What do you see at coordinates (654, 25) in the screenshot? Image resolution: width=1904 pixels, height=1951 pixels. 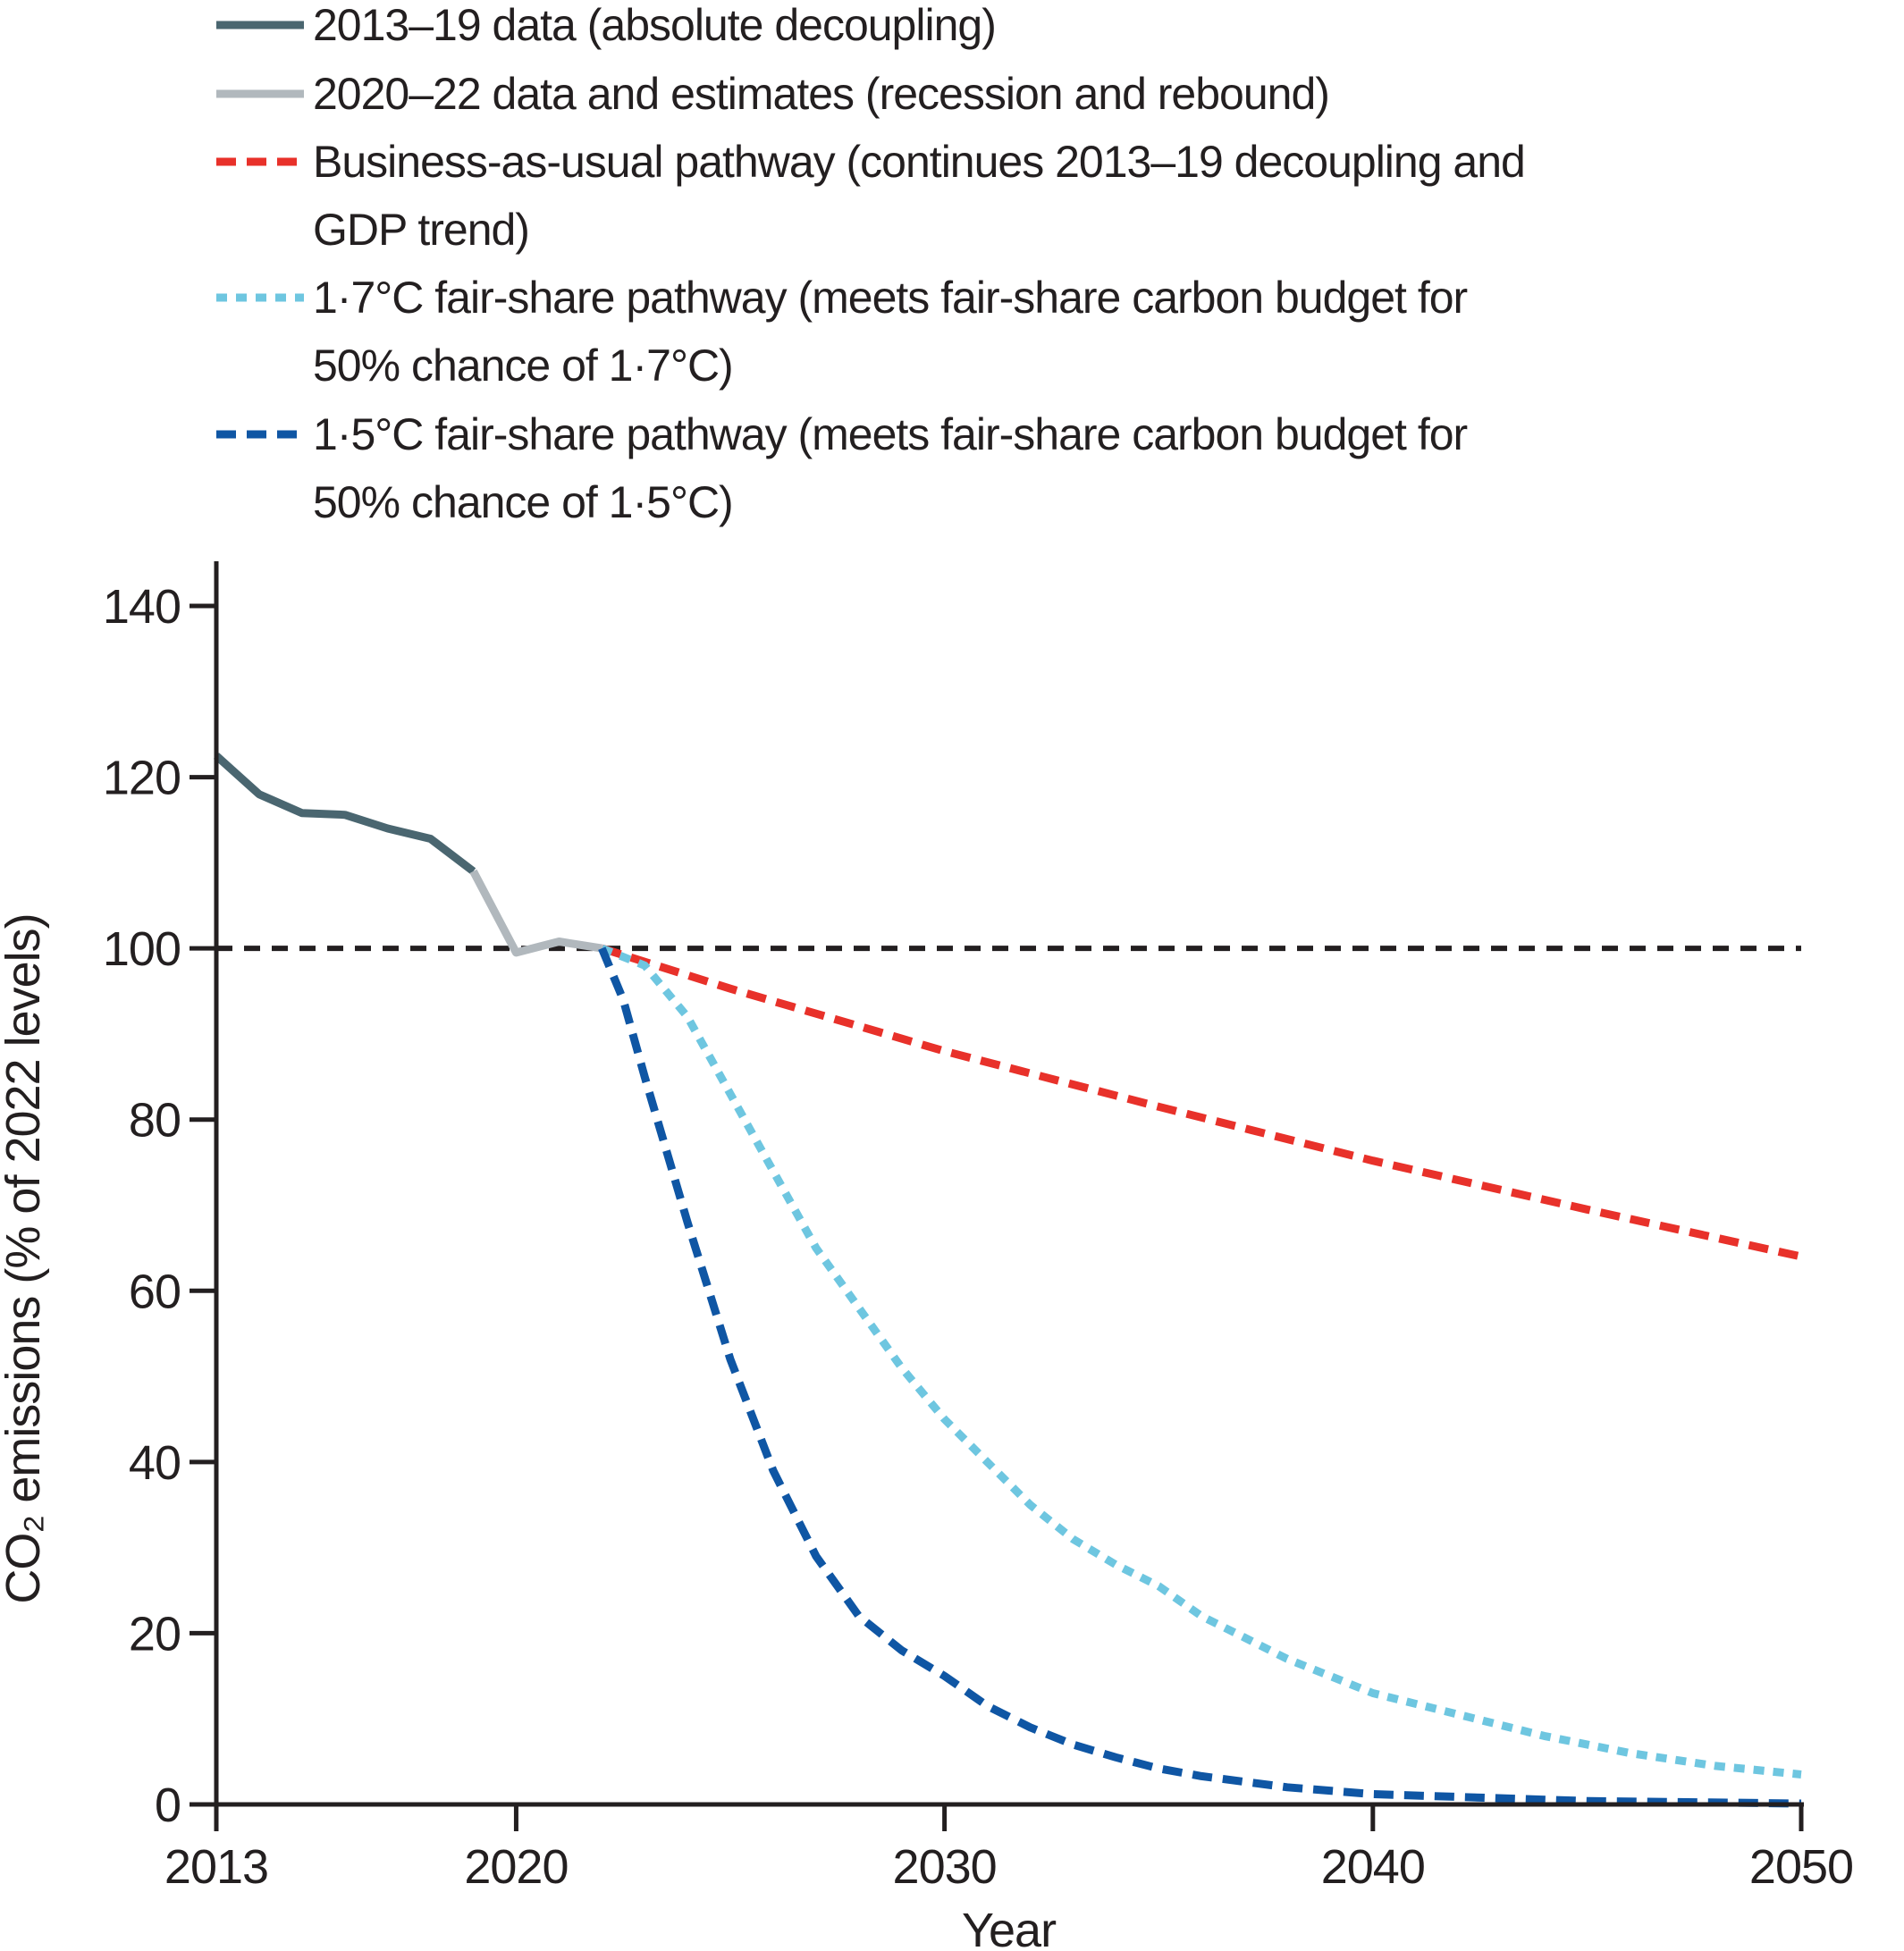 I see `legend-label: 2013–19 data (absolute decoupling)` at bounding box center [654, 25].